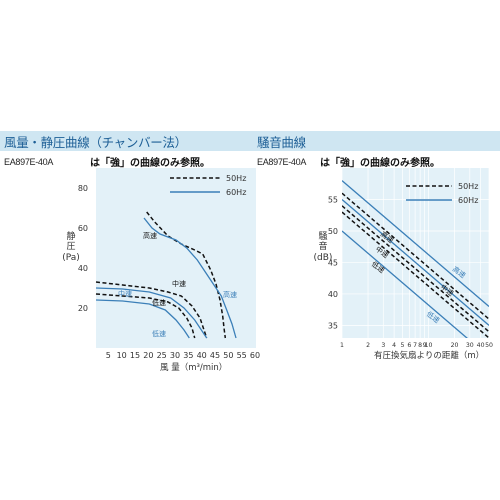 This screenshot has width=500, height=500. I want to click on right-curve-label-1: 中速, so click(382, 252).